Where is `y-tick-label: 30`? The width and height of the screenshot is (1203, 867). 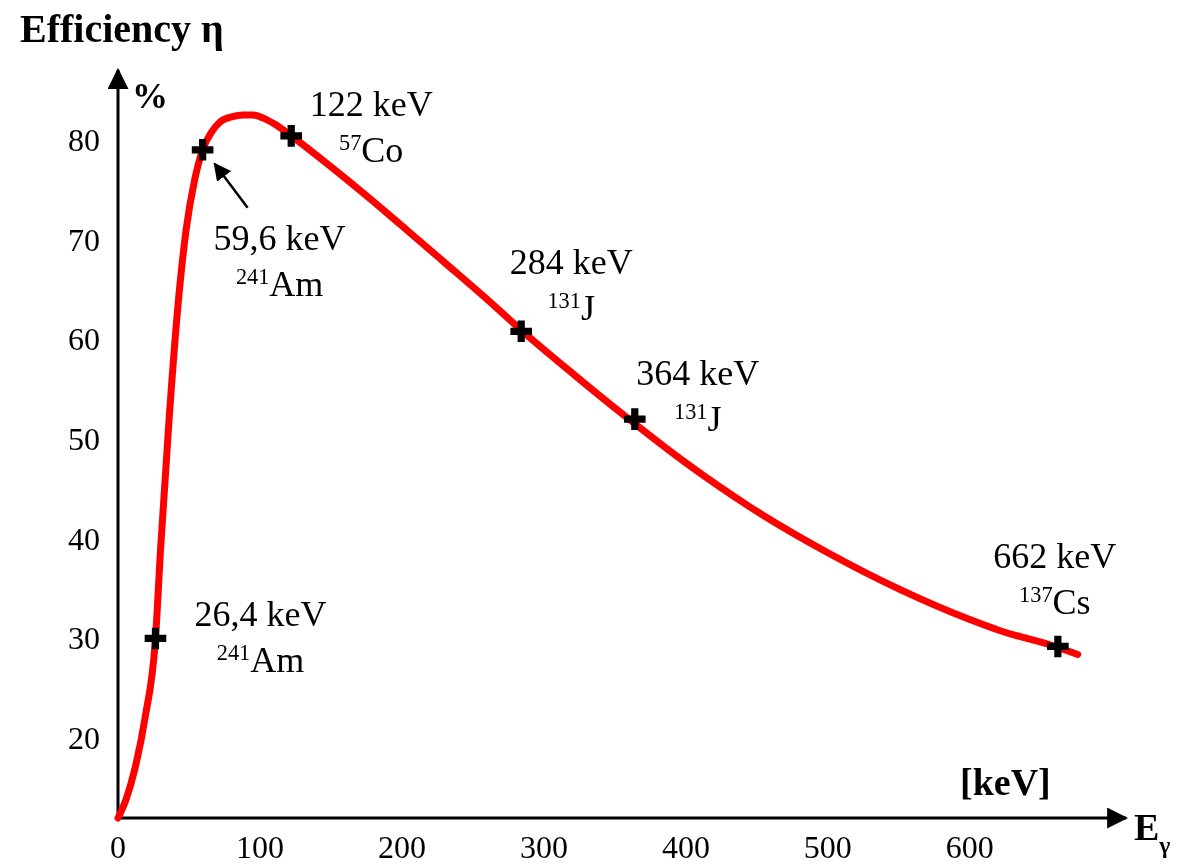 y-tick-label: 30 is located at coordinates (84, 638).